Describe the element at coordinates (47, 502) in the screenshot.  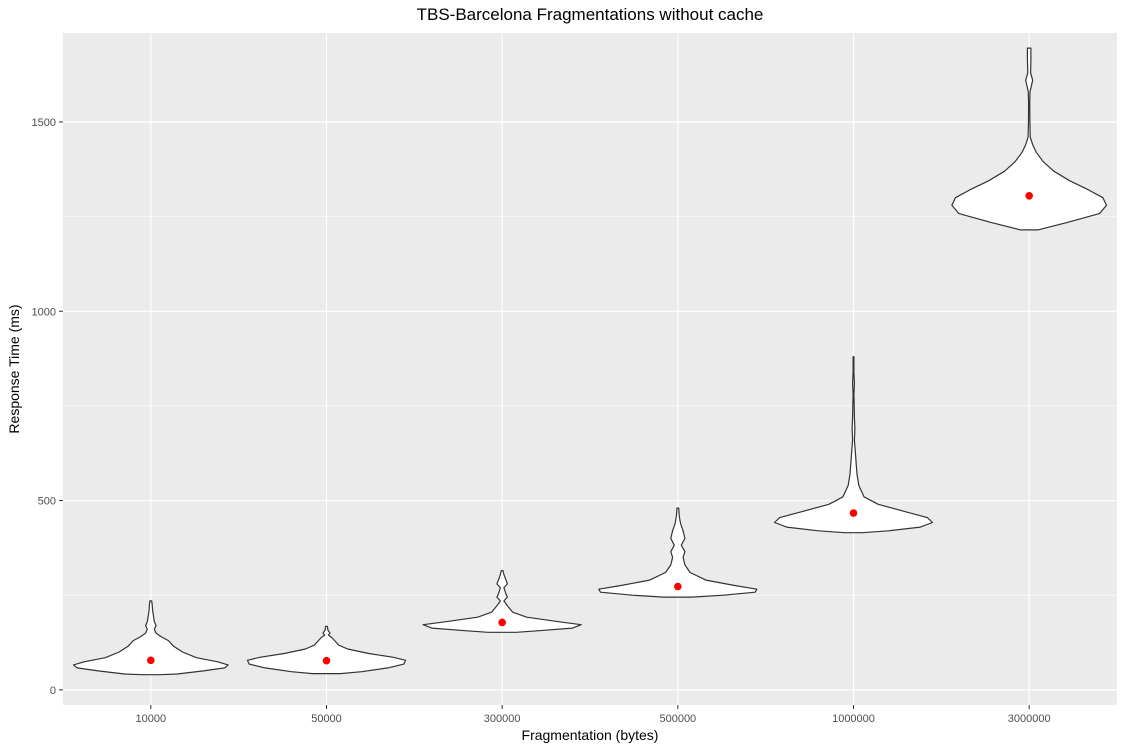
I see `y-tick-label: 500` at that location.